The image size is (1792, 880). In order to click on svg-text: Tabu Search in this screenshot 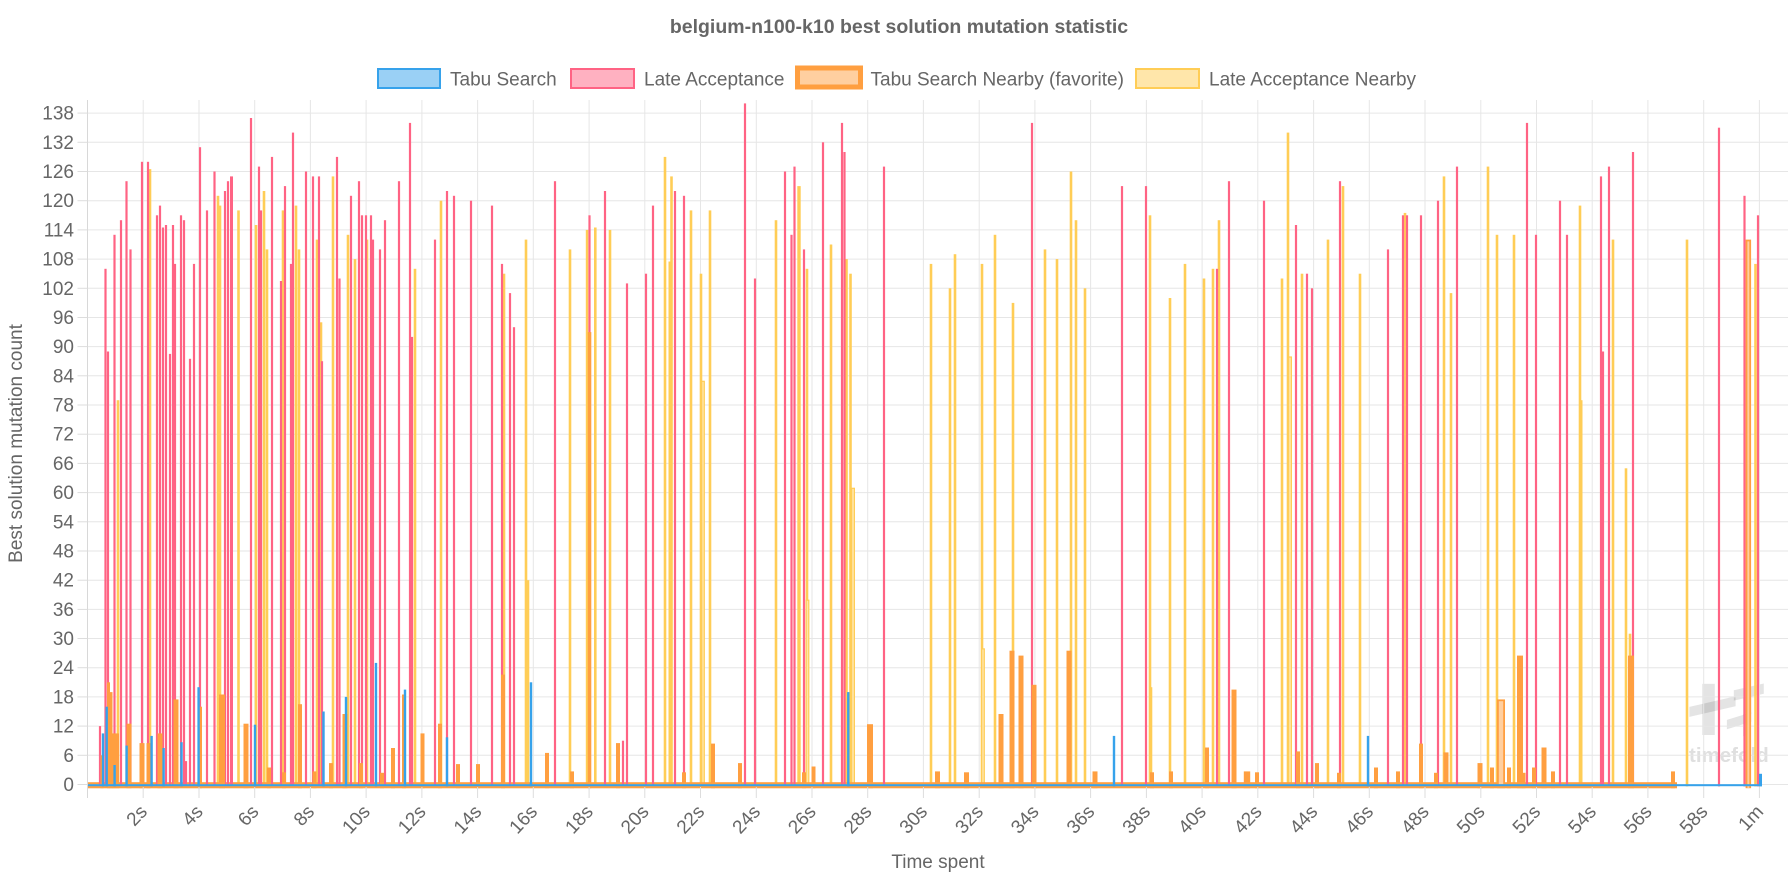, I will do `click(503, 80)`.